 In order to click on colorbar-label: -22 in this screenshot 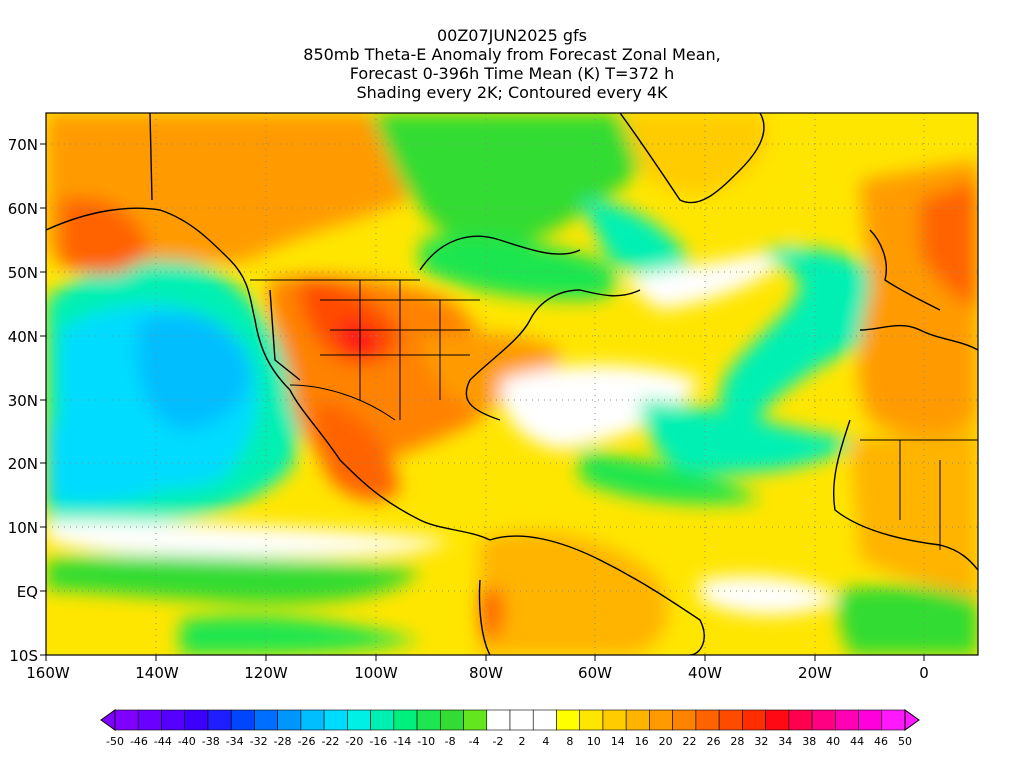, I will do `click(330, 741)`.